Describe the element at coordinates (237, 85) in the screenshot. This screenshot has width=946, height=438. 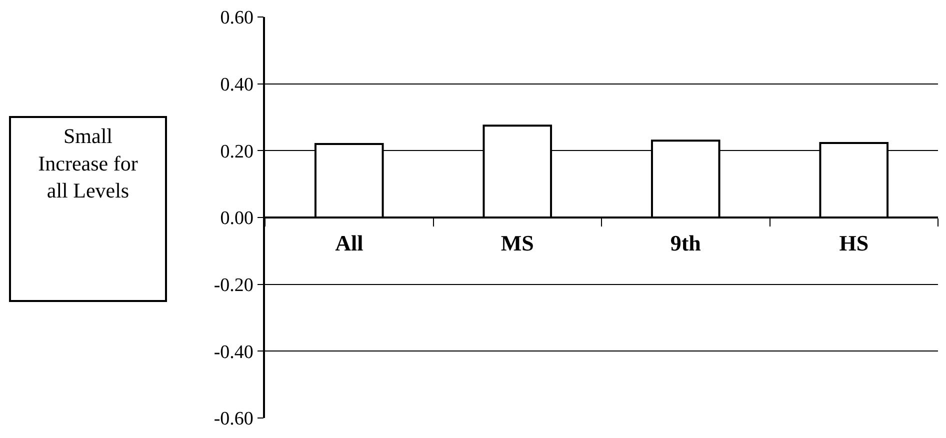
I see `y-tick-label: 0.40` at that location.